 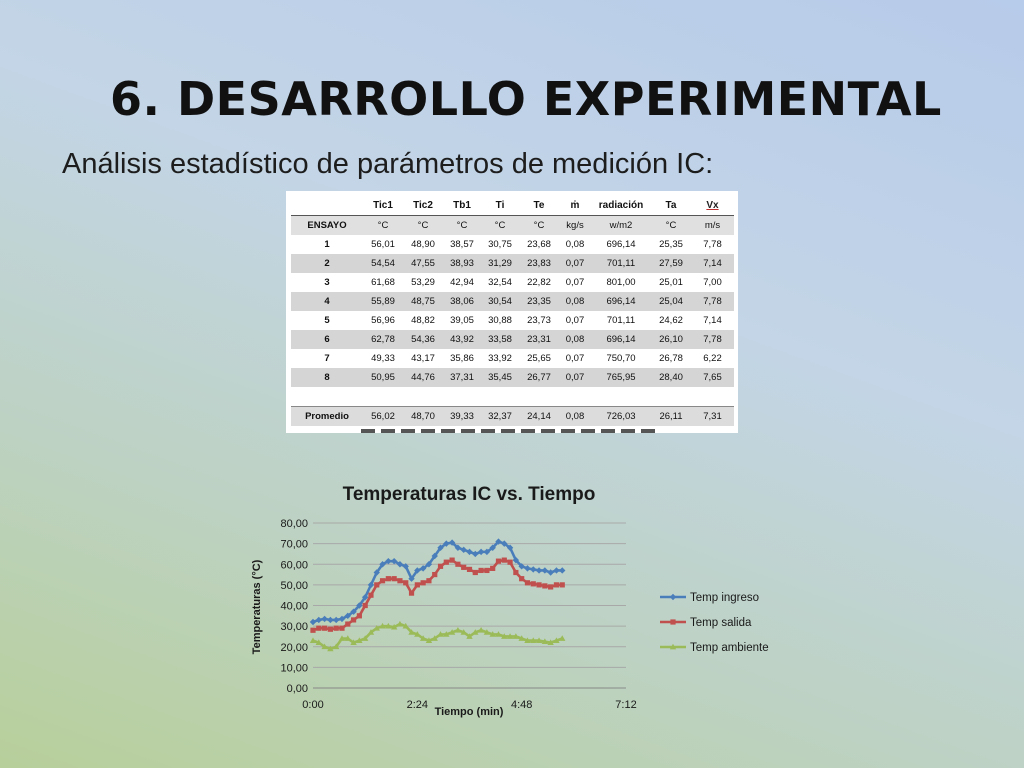 I want to click on table-cell: 28,40, so click(x=671, y=377).